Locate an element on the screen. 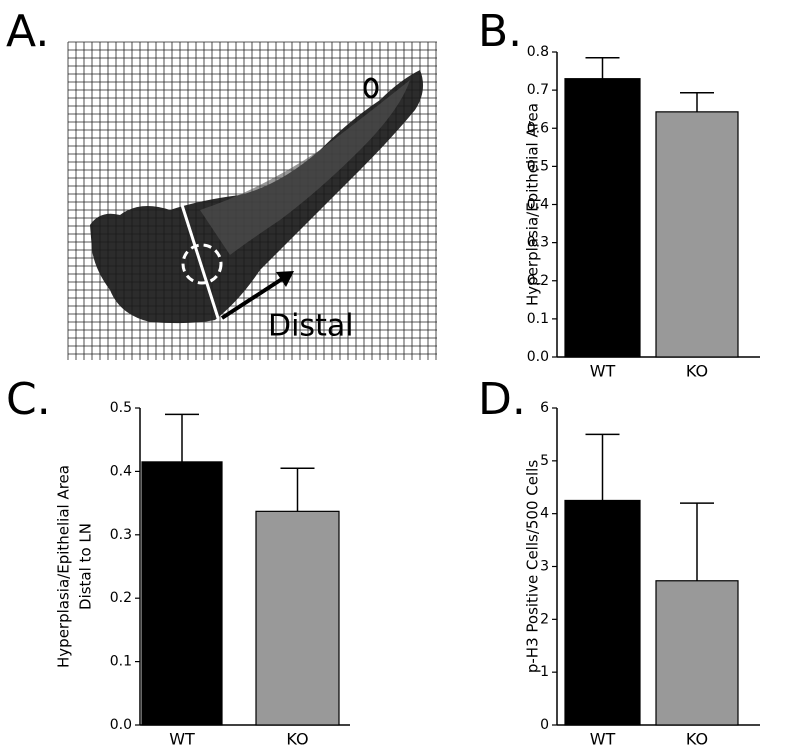 This screenshot has height=753, width=800. panel-label: B. is located at coordinates (500, 31).